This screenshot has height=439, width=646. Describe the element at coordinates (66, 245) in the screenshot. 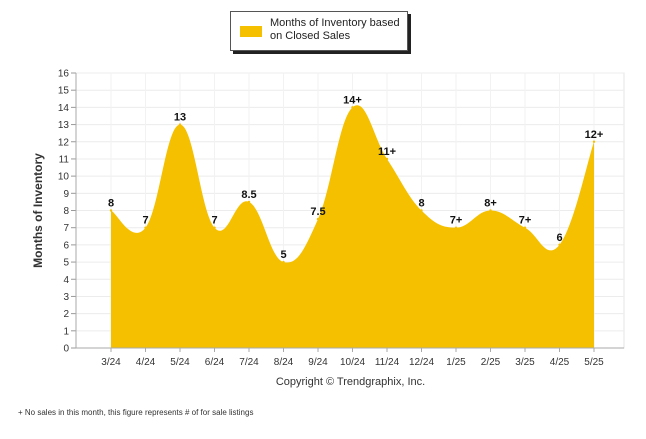

I see `y-tick-label: 6` at that location.